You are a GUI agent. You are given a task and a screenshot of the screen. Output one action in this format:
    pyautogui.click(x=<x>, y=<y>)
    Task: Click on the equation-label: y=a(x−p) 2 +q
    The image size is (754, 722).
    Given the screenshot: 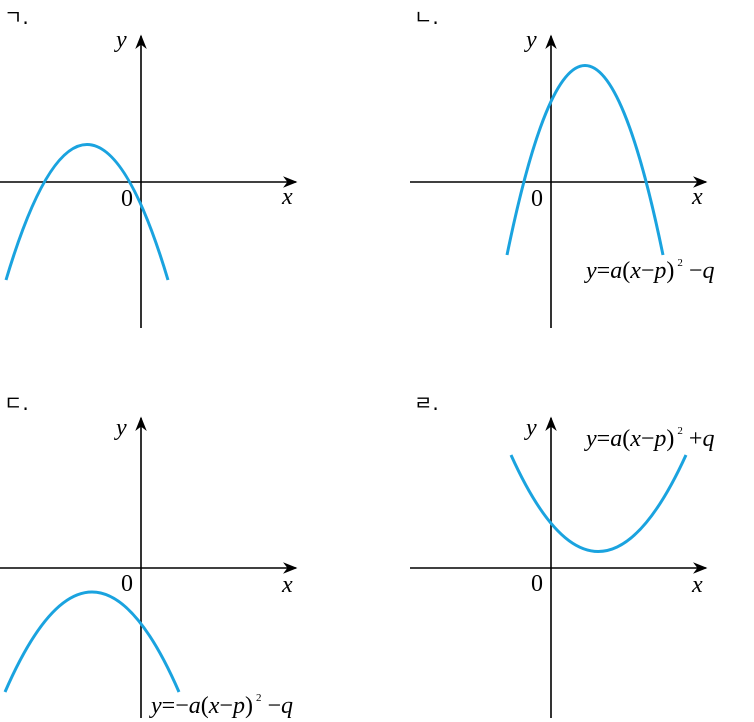 What is the action you would take?
    pyautogui.click(x=649, y=438)
    